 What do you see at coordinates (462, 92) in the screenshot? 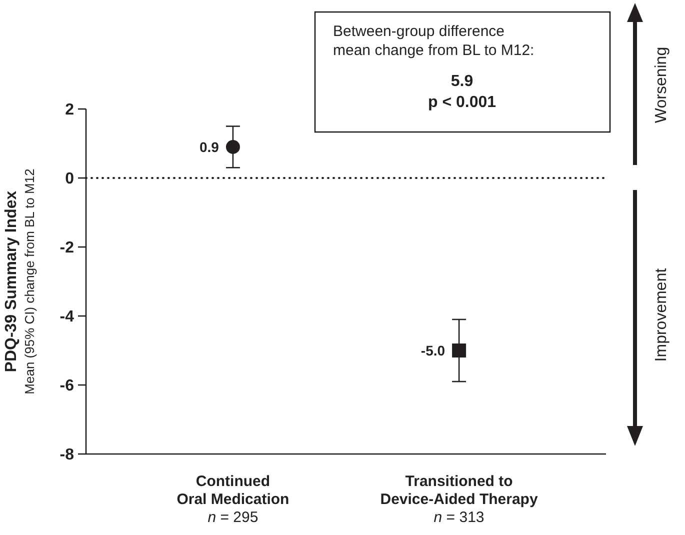
I see `annotation: 5.9 p < 0.001` at bounding box center [462, 92].